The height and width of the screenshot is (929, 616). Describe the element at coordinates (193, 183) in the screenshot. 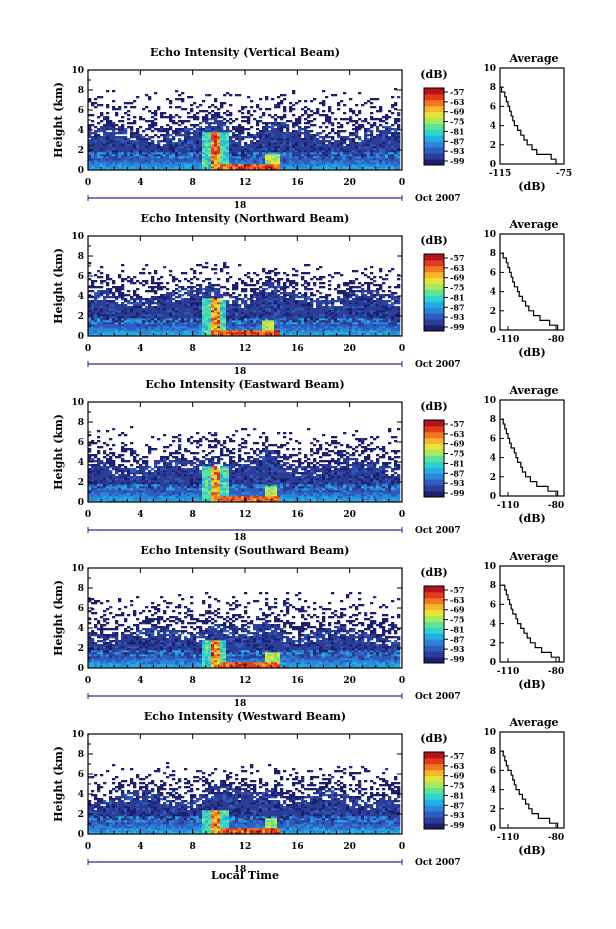

I see `x-tick-label: 8` at that location.